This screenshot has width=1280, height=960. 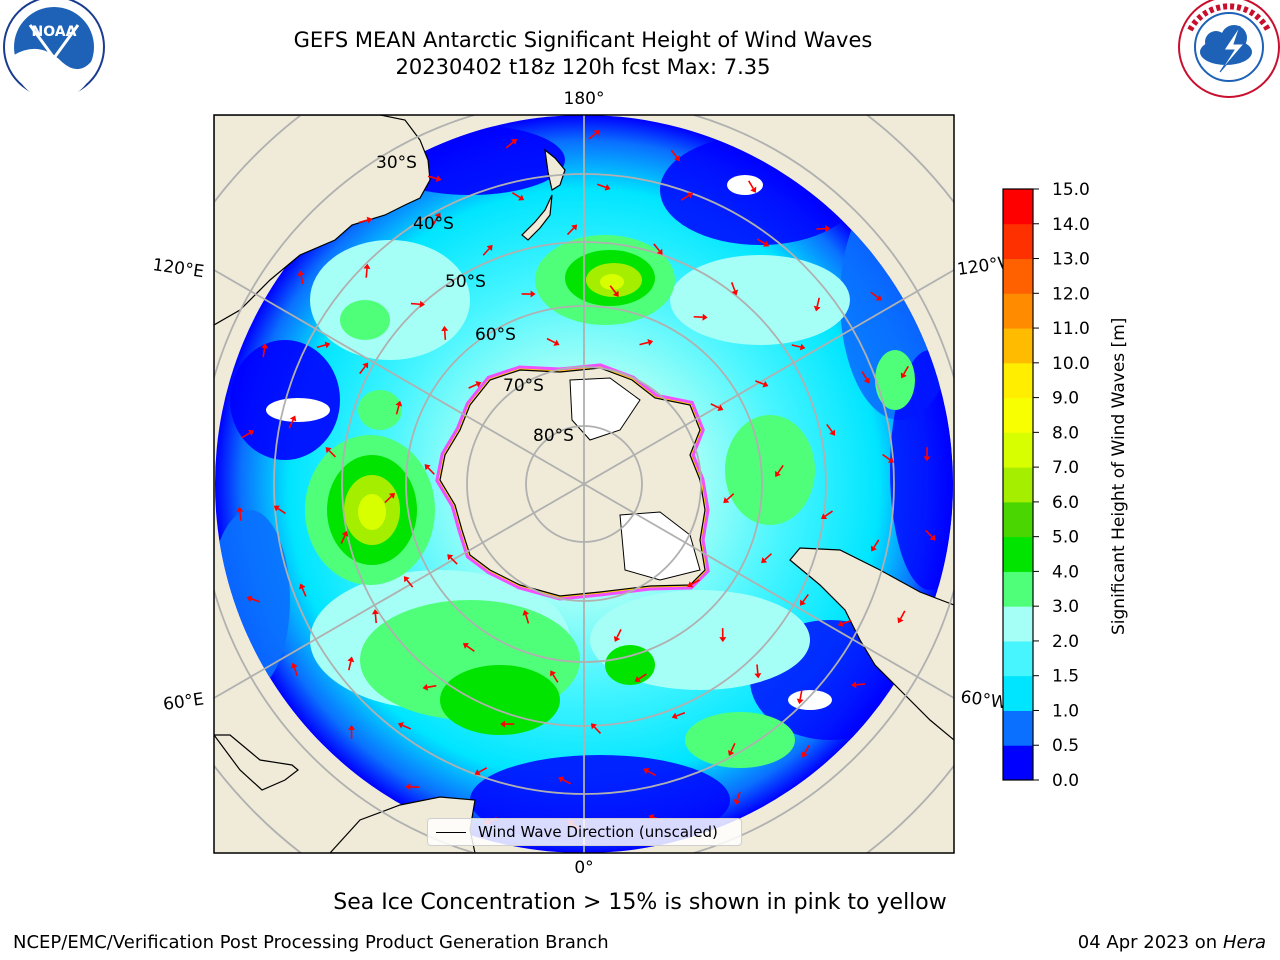 What do you see at coordinates (598, 832) in the screenshot?
I see `legend-label: Wind Wave Direction (unscaled)` at bounding box center [598, 832].